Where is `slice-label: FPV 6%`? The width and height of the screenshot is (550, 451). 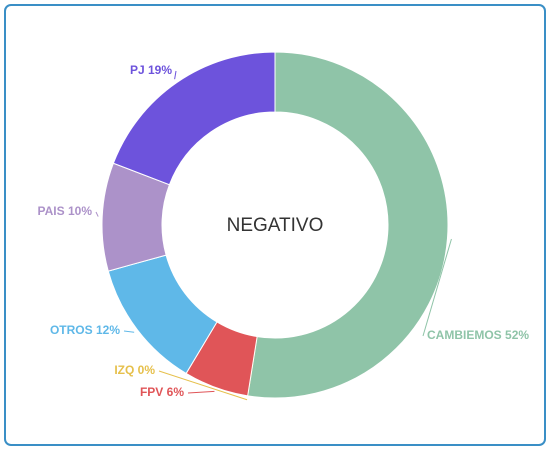 slice-label: FPV 6% is located at coordinates (162, 392).